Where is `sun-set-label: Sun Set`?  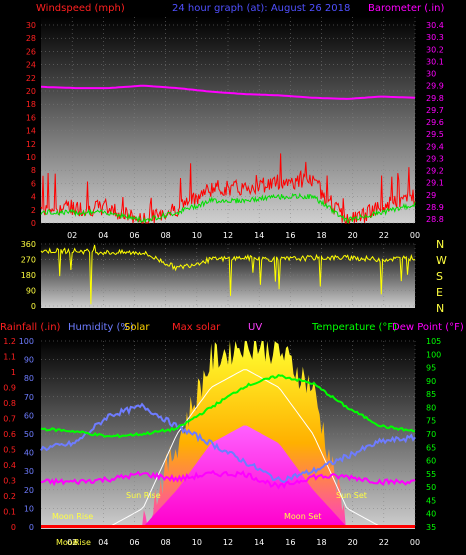 sun-set-label: Sun Set is located at coordinates (351, 495).